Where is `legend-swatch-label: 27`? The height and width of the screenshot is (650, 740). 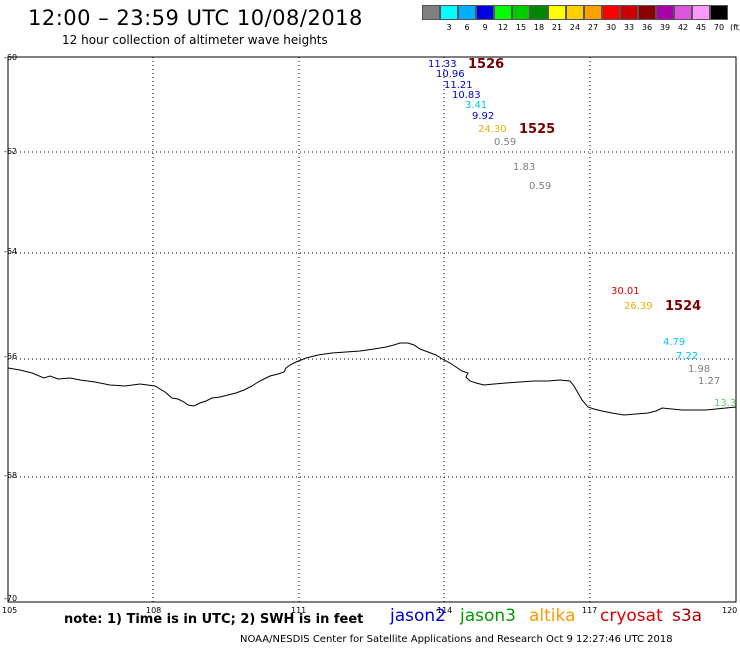
legend-swatch-label: 27 is located at coordinates (593, 27).